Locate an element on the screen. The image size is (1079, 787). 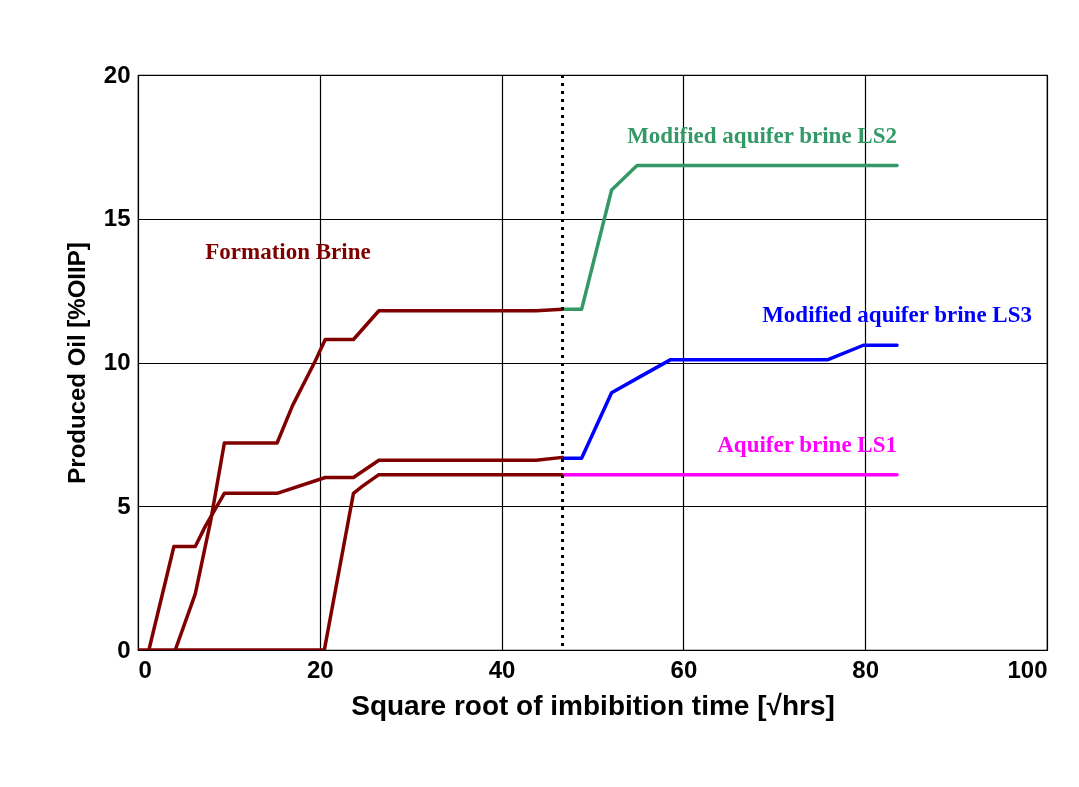
x-tick-label: 80 is located at coordinates (866, 669).